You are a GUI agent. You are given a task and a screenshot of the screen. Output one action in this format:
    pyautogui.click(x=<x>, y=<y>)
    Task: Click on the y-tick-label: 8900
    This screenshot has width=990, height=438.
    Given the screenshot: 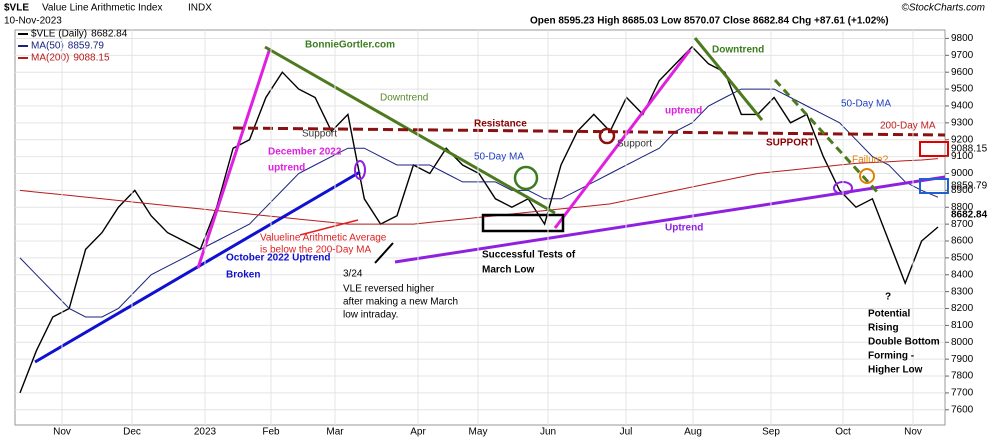 What is the action you would take?
    pyautogui.click(x=962, y=190)
    